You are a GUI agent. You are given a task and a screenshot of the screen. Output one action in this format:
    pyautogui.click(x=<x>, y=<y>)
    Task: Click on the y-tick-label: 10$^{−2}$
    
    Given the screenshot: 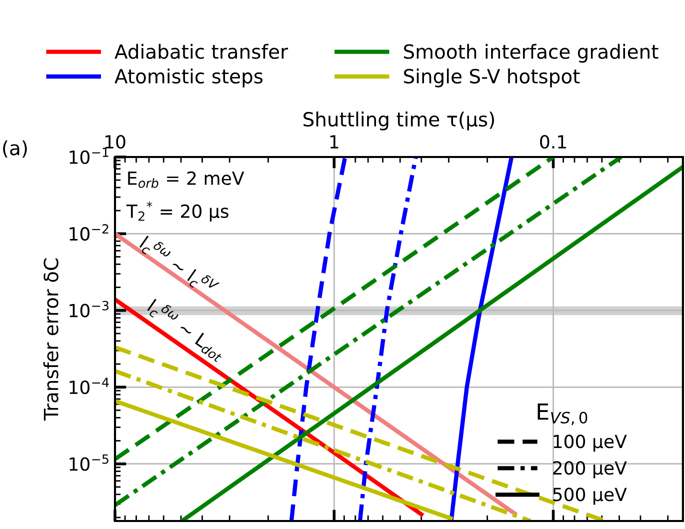 What is the action you would take?
    pyautogui.click(x=89, y=232)
    